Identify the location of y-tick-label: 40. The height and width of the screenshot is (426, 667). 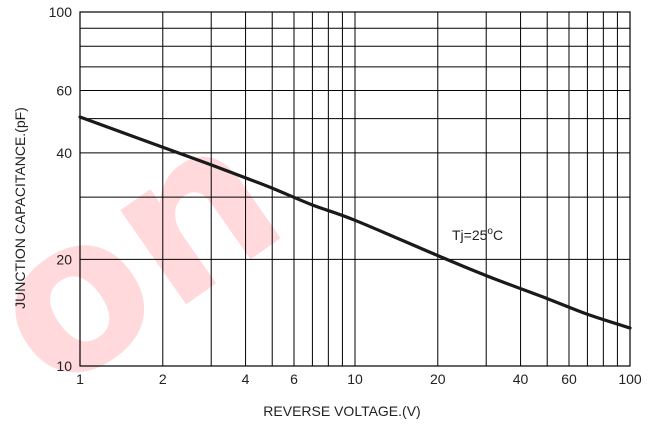
(64, 153).